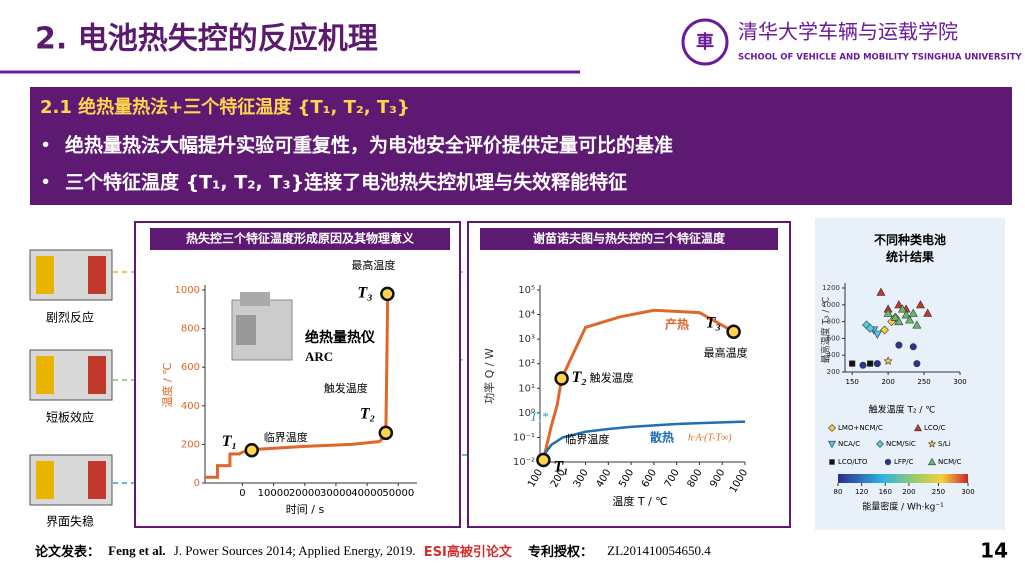 The height and width of the screenshot is (576, 1025). I want to click on y-axis-label: 功率 Q / W, so click(489, 376).